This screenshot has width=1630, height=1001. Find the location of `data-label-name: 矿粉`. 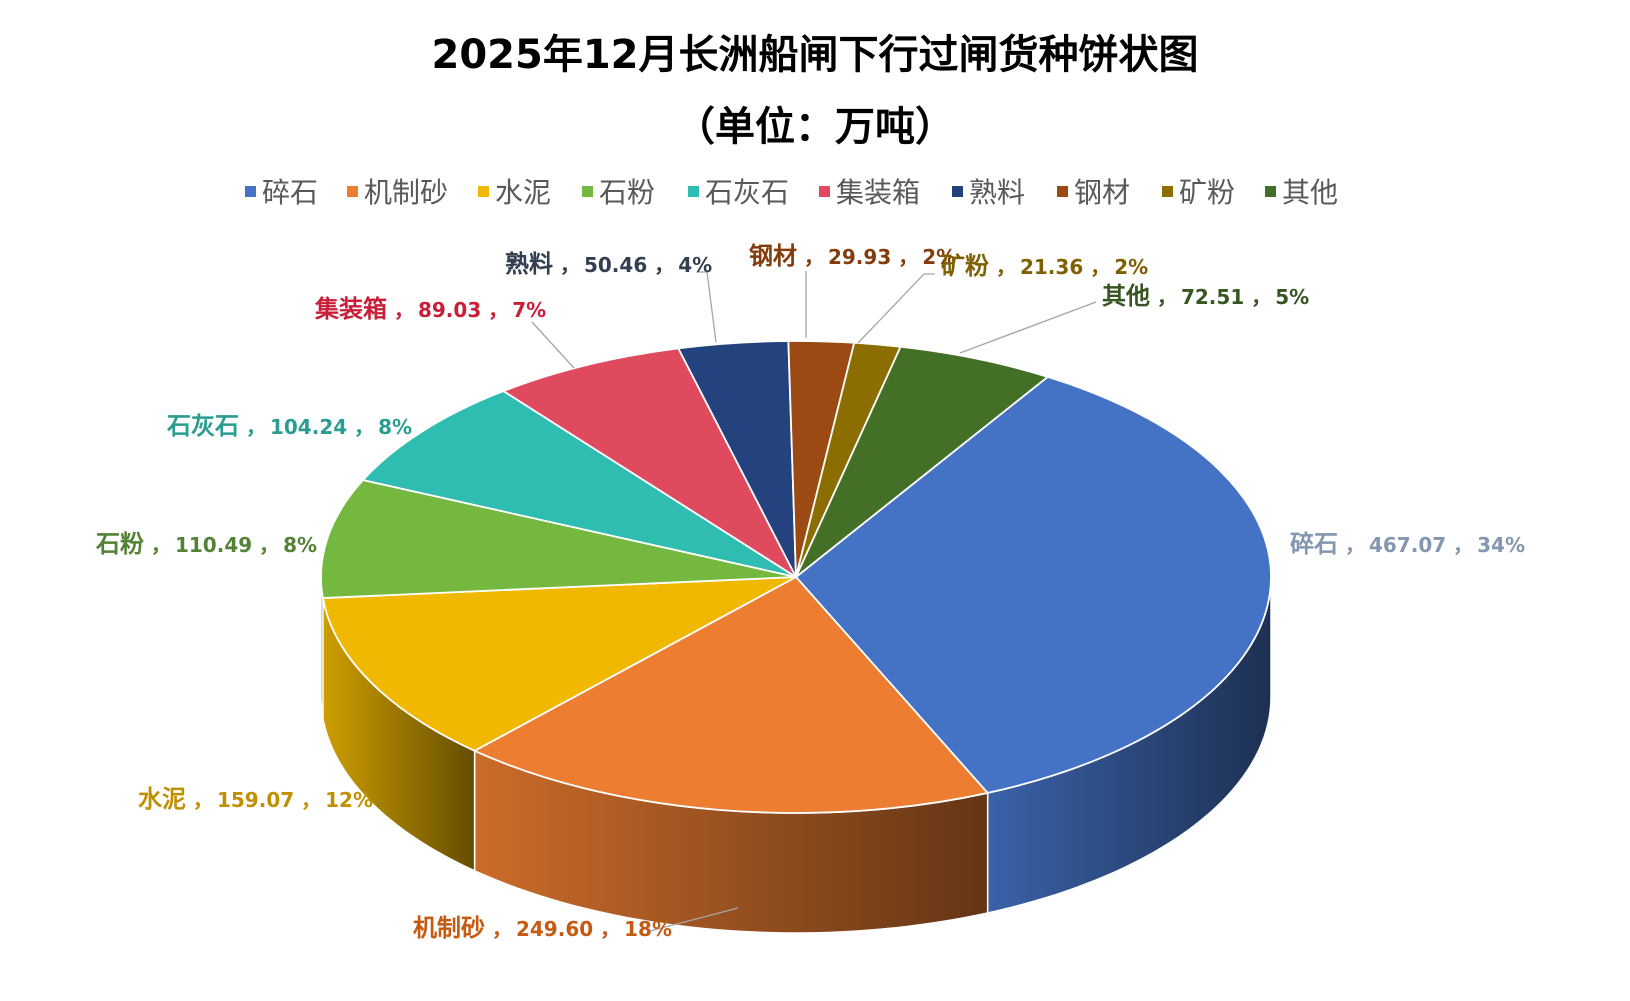

data-label-name: 矿粉 is located at coordinates (965, 266).